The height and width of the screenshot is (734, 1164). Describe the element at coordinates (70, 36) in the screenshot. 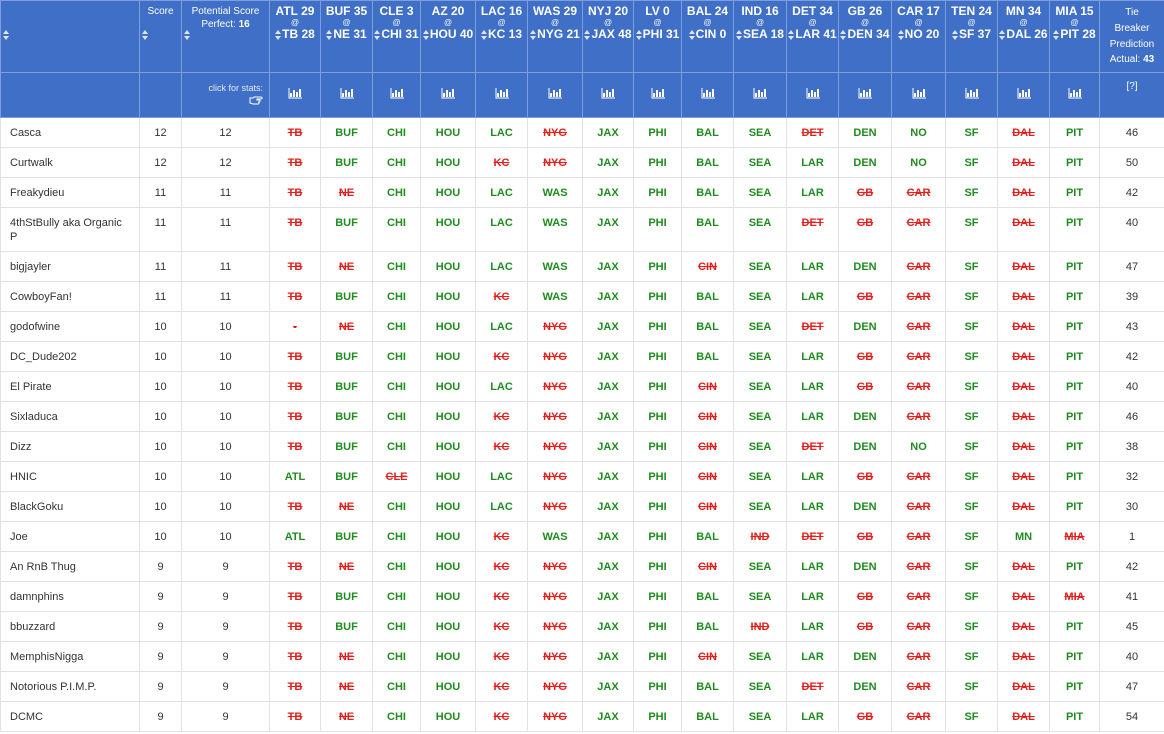

I see `player-header` at that location.